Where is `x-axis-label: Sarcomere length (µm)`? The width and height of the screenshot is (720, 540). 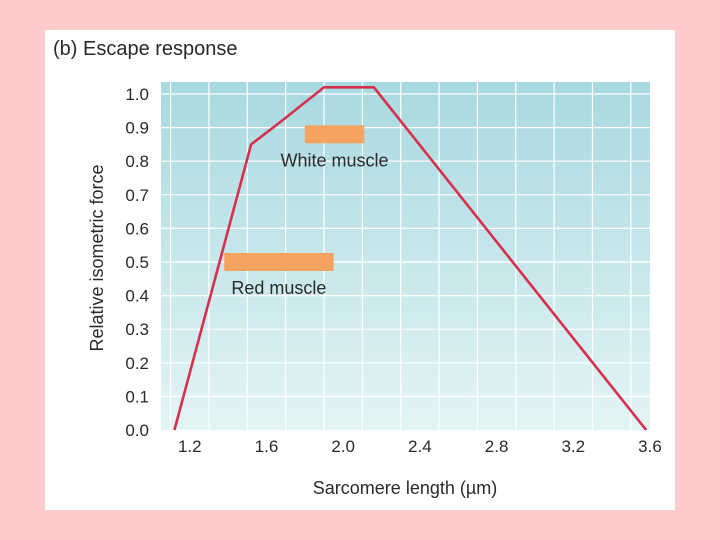
x-axis-label: Sarcomere length (µm) is located at coordinates (405, 488).